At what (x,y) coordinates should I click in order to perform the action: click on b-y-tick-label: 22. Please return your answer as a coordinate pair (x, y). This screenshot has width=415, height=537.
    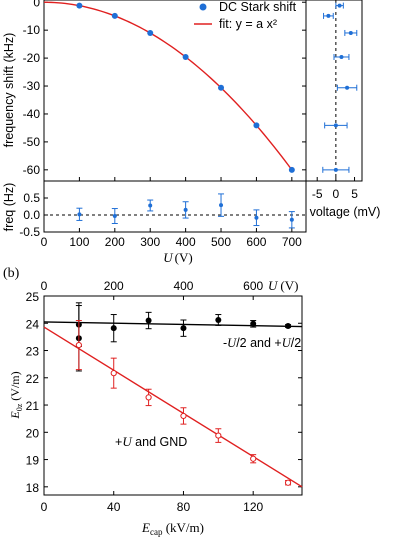
    Looking at the image, I should click on (33, 379).